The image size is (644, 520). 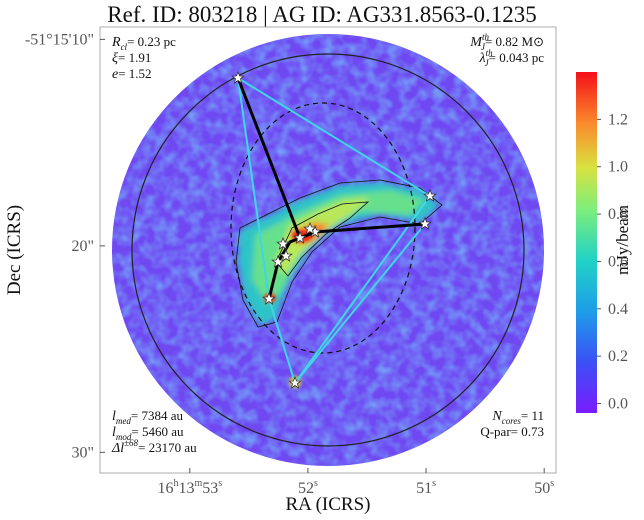 What do you see at coordinates (151, 41) in the screenshot?
I see `annotation-text: = 0.23 pc` at bounding box center [151, 41].